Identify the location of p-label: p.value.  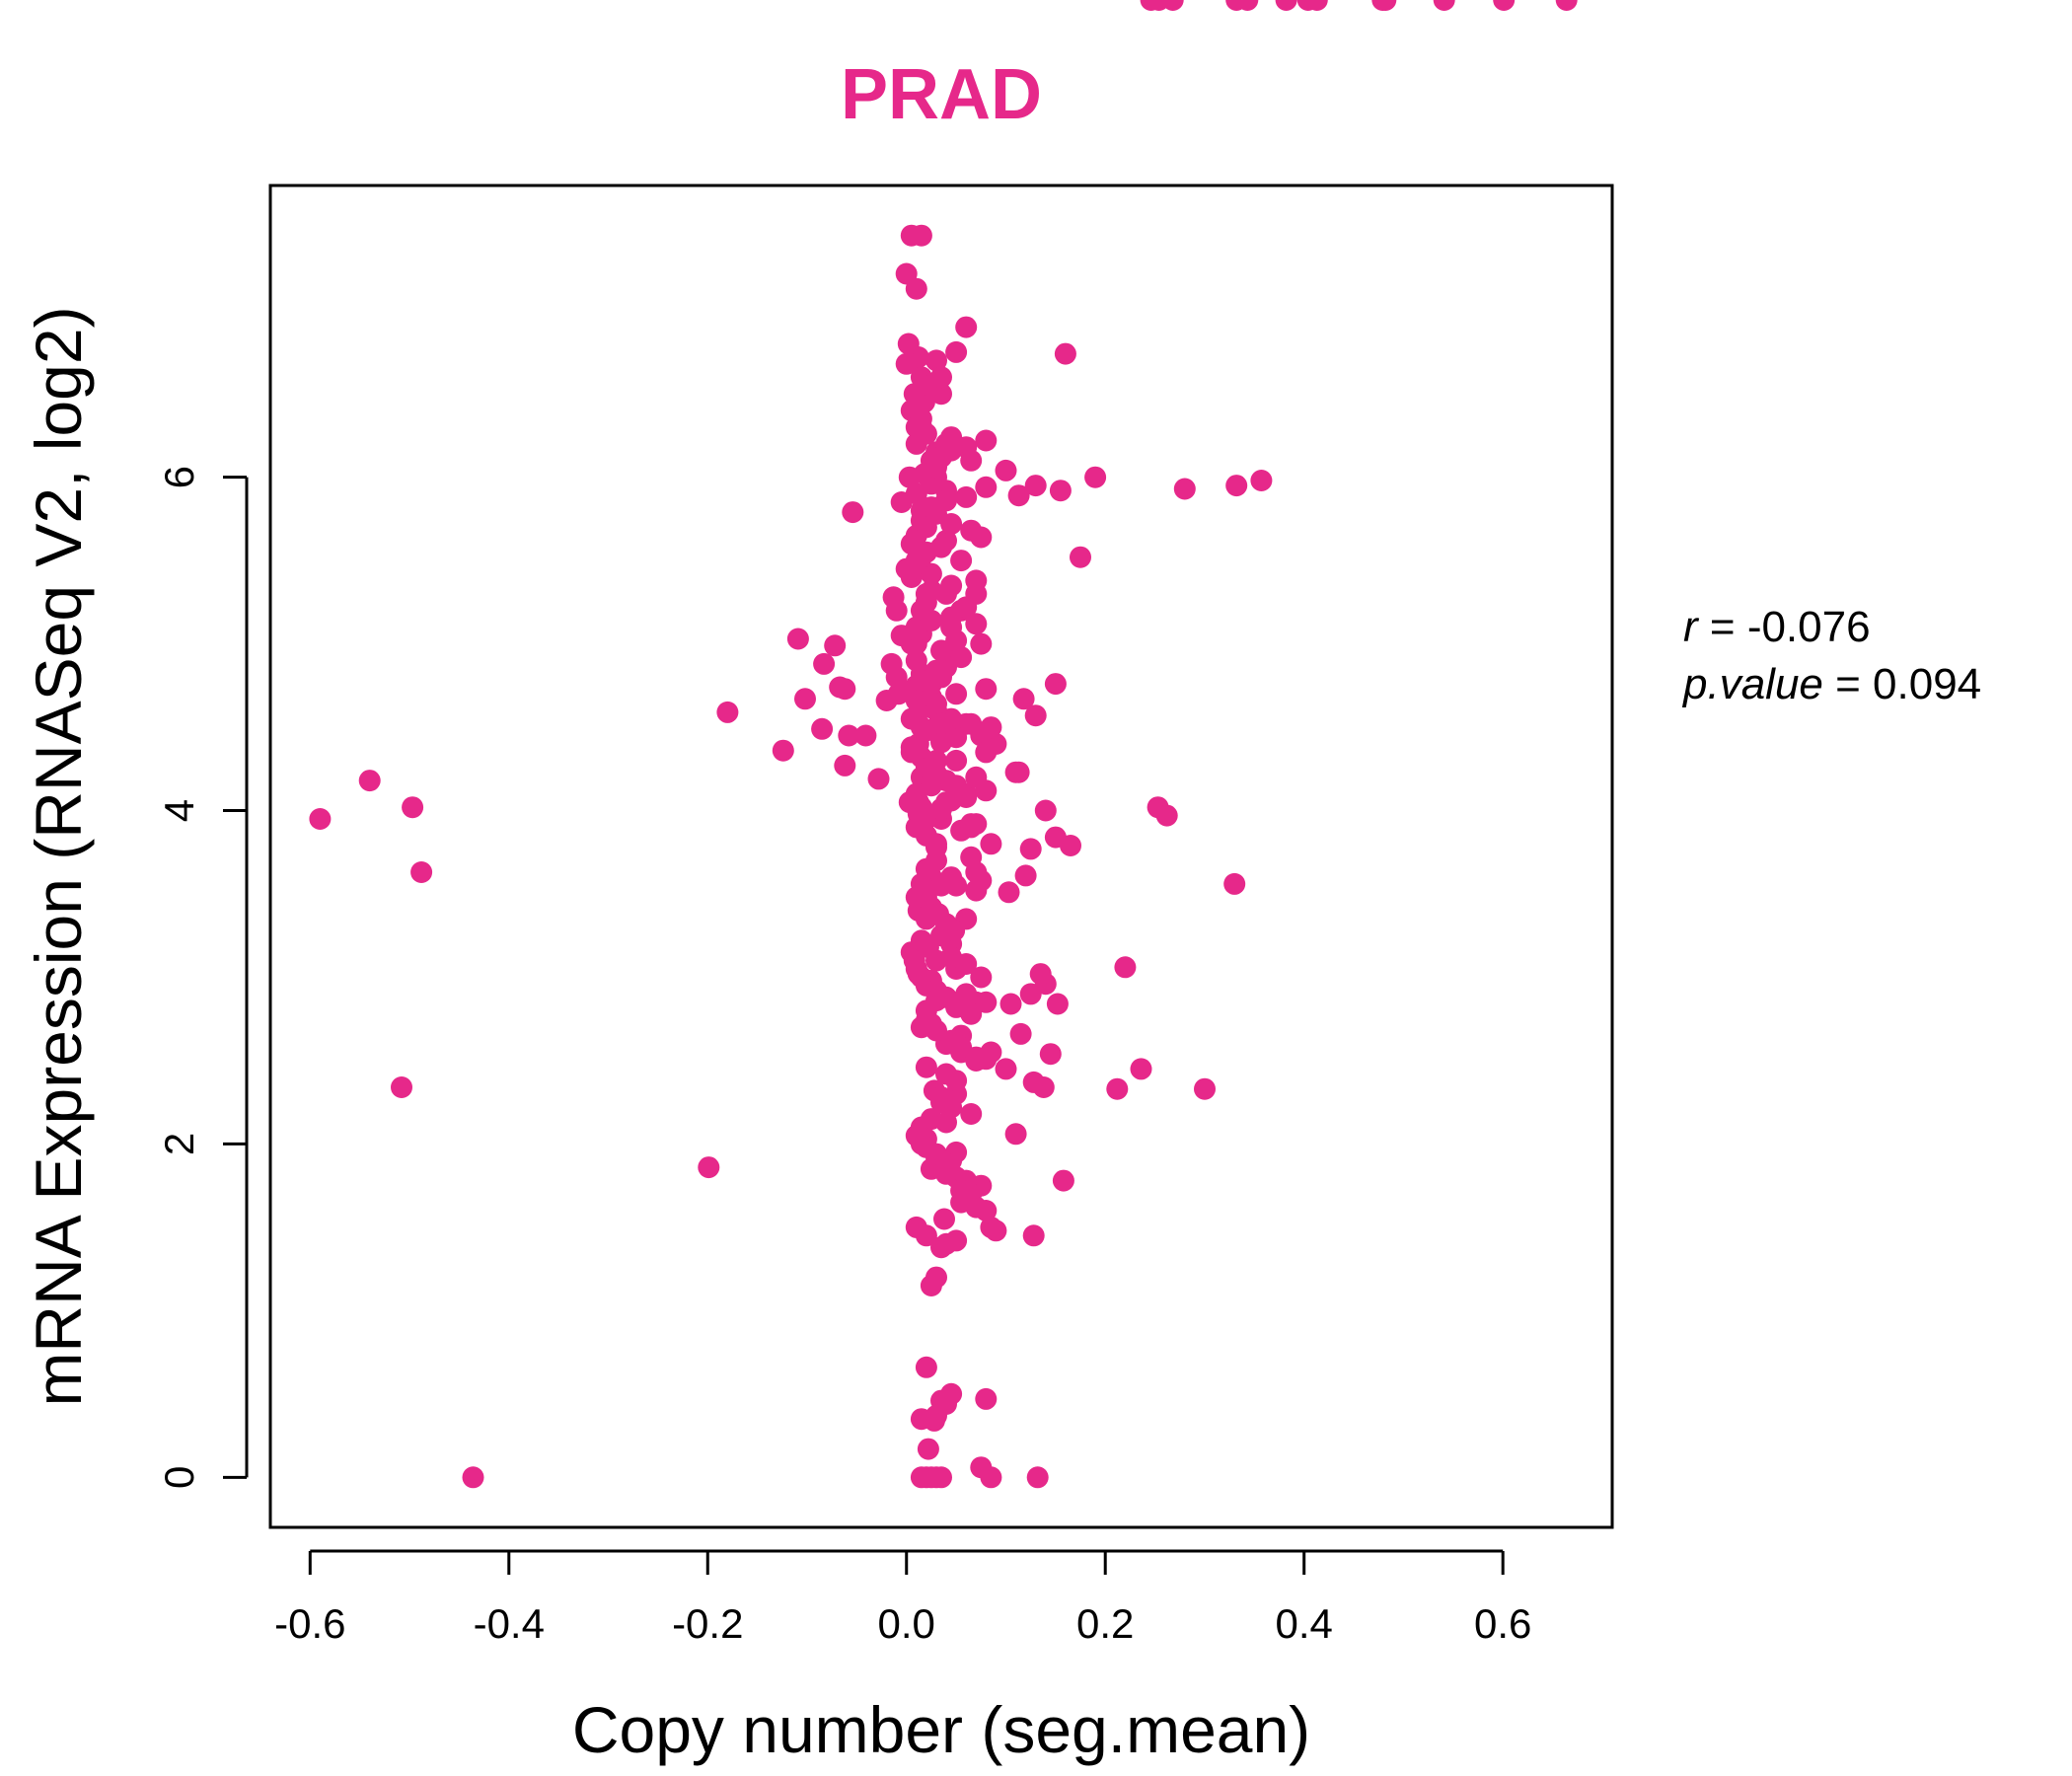
(1752, 684).